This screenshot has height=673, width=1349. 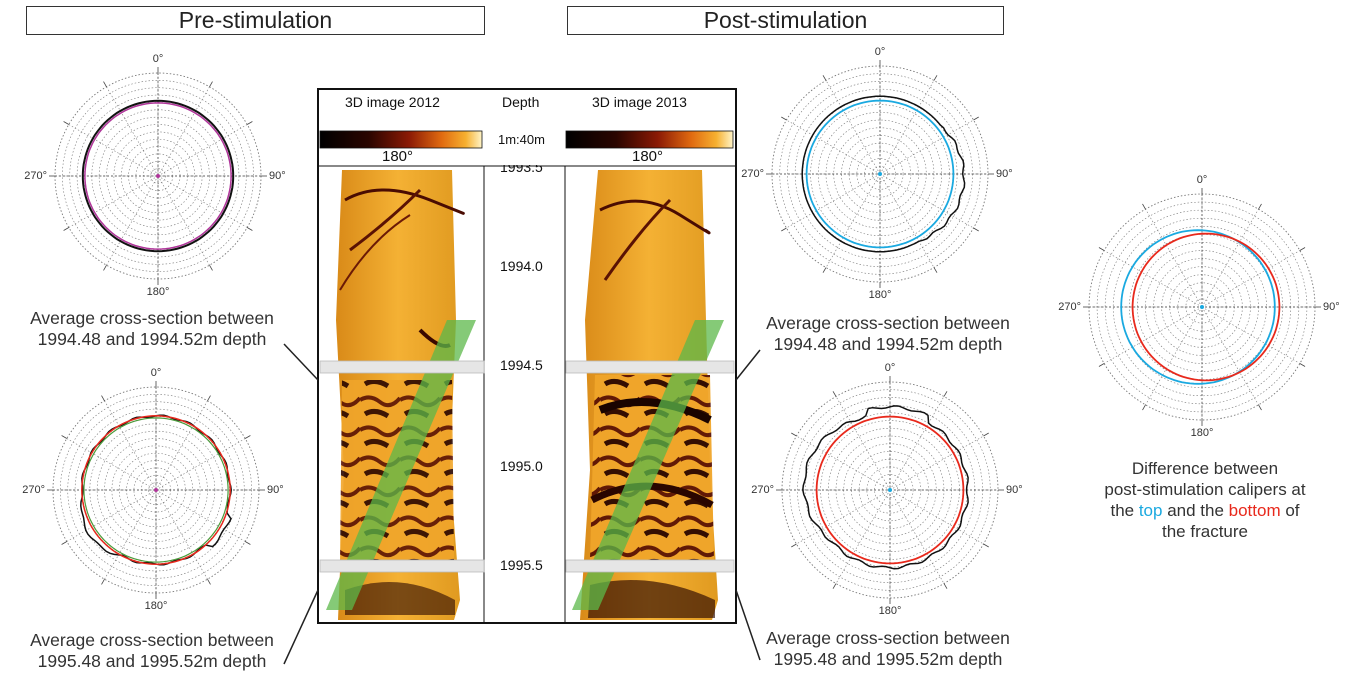 I want to click on depth-tick-1994-5: 1994.5, so click(x=521, y=365).